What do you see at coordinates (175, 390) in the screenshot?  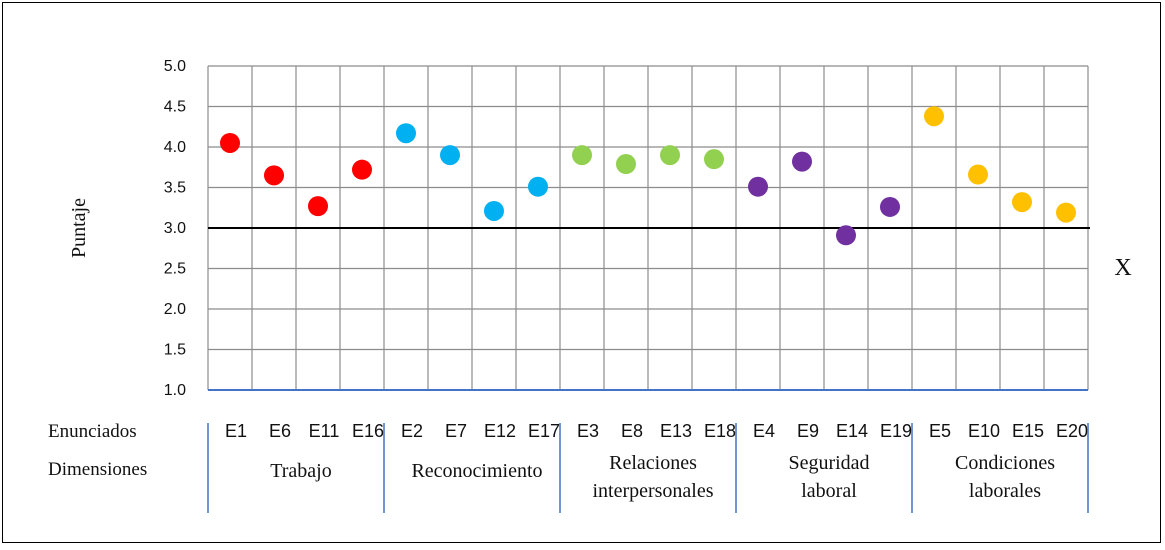 I see `y-tick-label: 1.0` at bounding box center [175, 390].